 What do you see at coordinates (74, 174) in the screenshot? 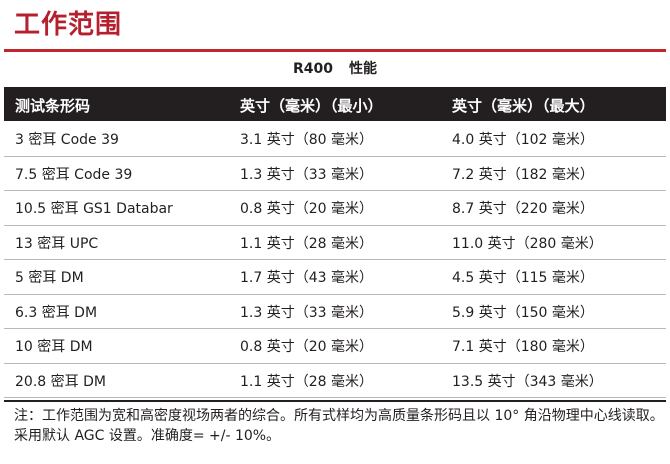
I see `cell-barcode: 7.5 密耳 Code 39` at bounding box center [74, 174].